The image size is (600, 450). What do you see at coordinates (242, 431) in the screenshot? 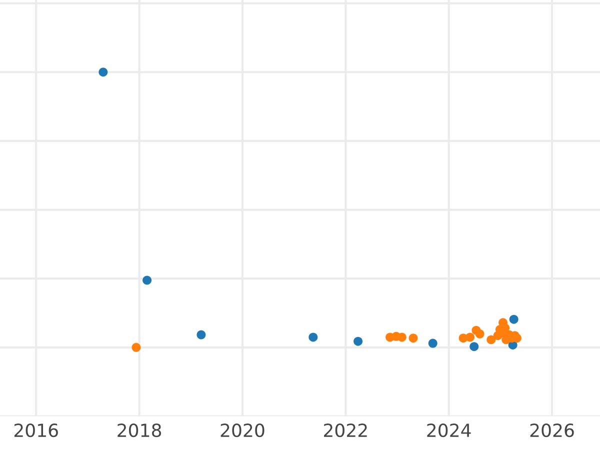
I see `x-tick-label: 2020` at bounding box center [242, 431].